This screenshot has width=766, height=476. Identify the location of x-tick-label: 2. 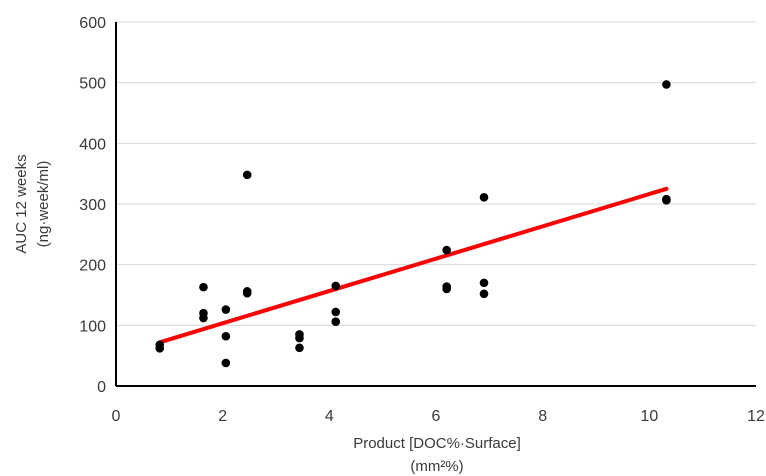
(222, 416).